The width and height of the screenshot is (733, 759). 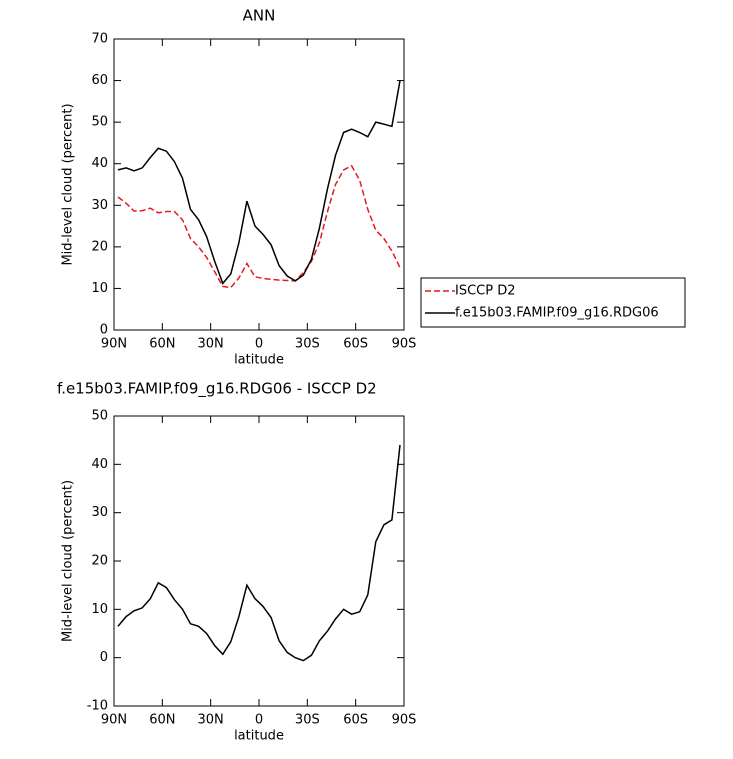 What do you see at coordinates (259, 16) in the screenshot?
I see `chart-title: ANN` at bounding box center [259, 16].